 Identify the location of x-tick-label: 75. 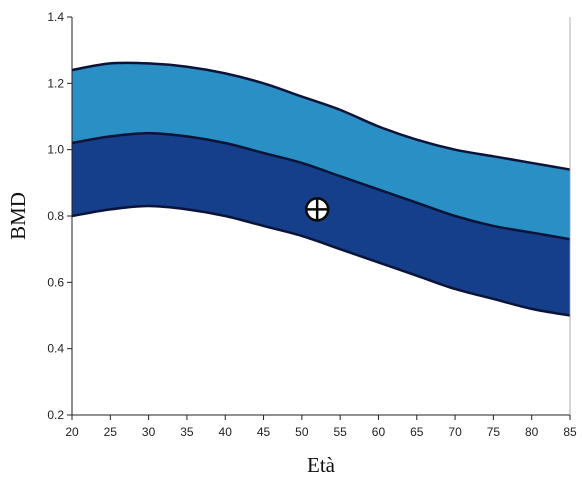
(494, 432).